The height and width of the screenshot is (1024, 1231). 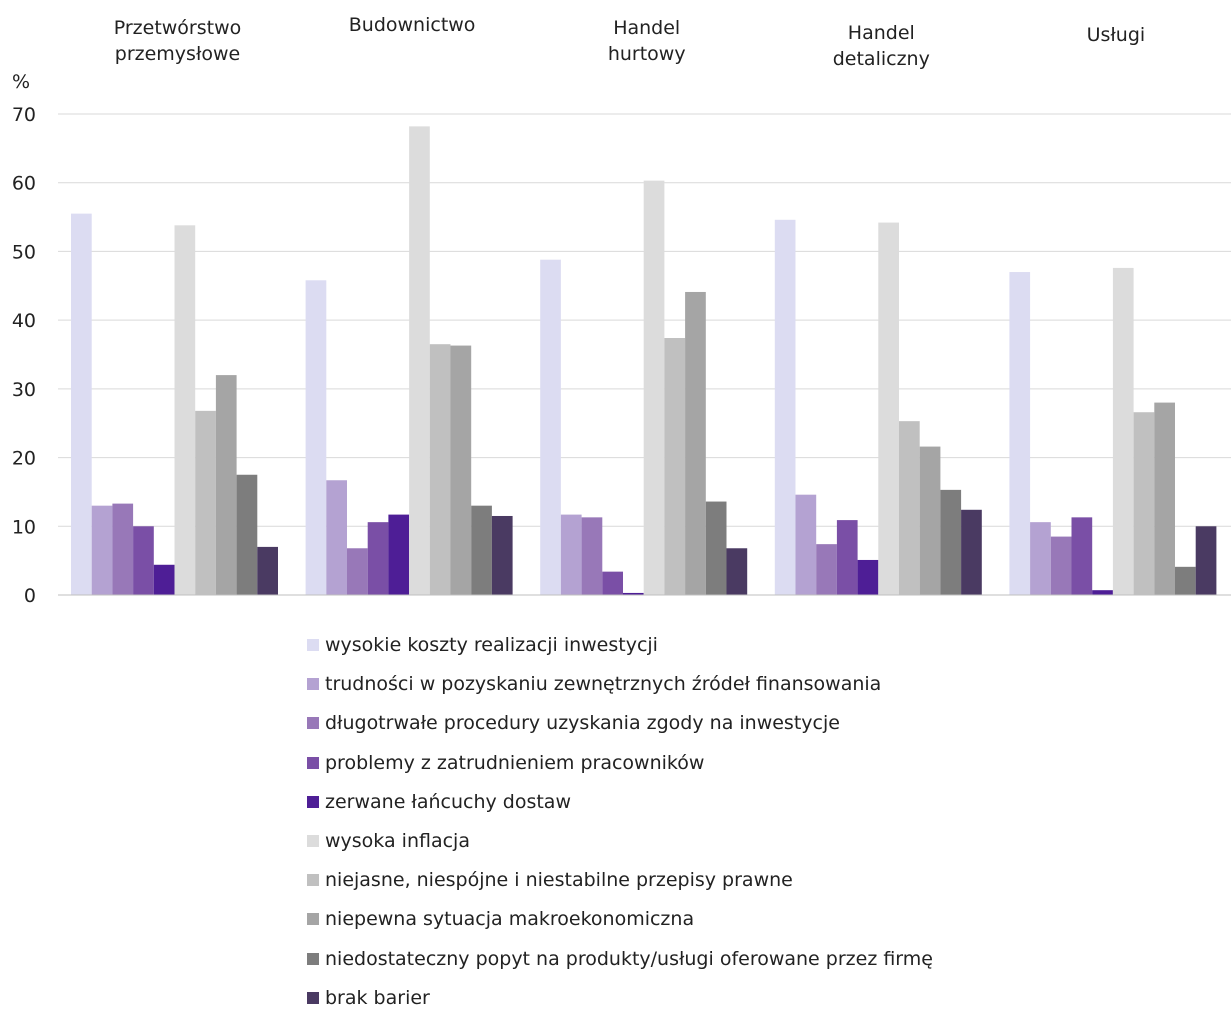 I want to click on y-tick-label: 70, so click(x=24, y=115).